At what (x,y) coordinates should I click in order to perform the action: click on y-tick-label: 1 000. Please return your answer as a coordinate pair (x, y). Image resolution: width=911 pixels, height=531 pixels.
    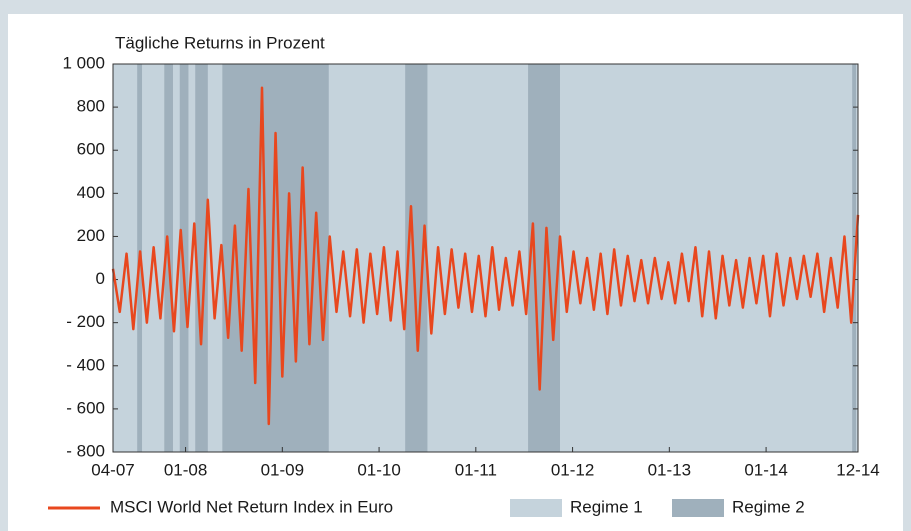
    Looking at the image, I should click on (83, 62).